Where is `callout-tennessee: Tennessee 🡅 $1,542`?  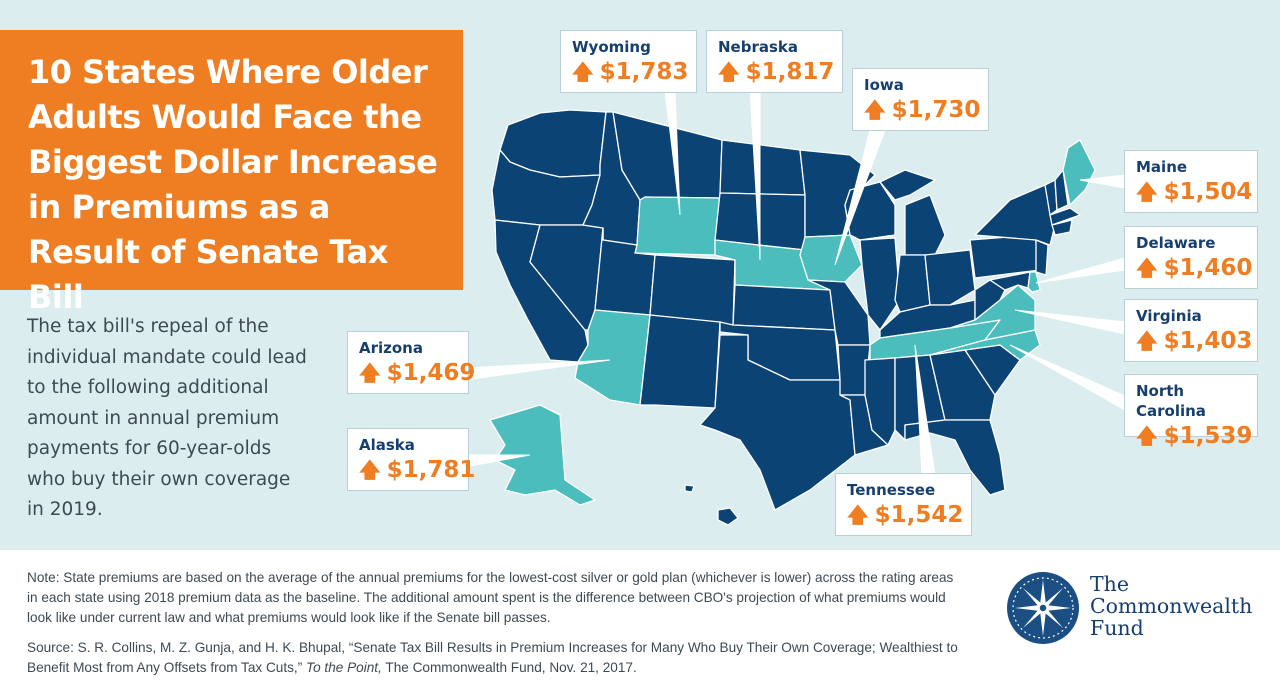
callout-tennessee: Tennessee 🡅 $1,542 is located at coordinates (903, 504).